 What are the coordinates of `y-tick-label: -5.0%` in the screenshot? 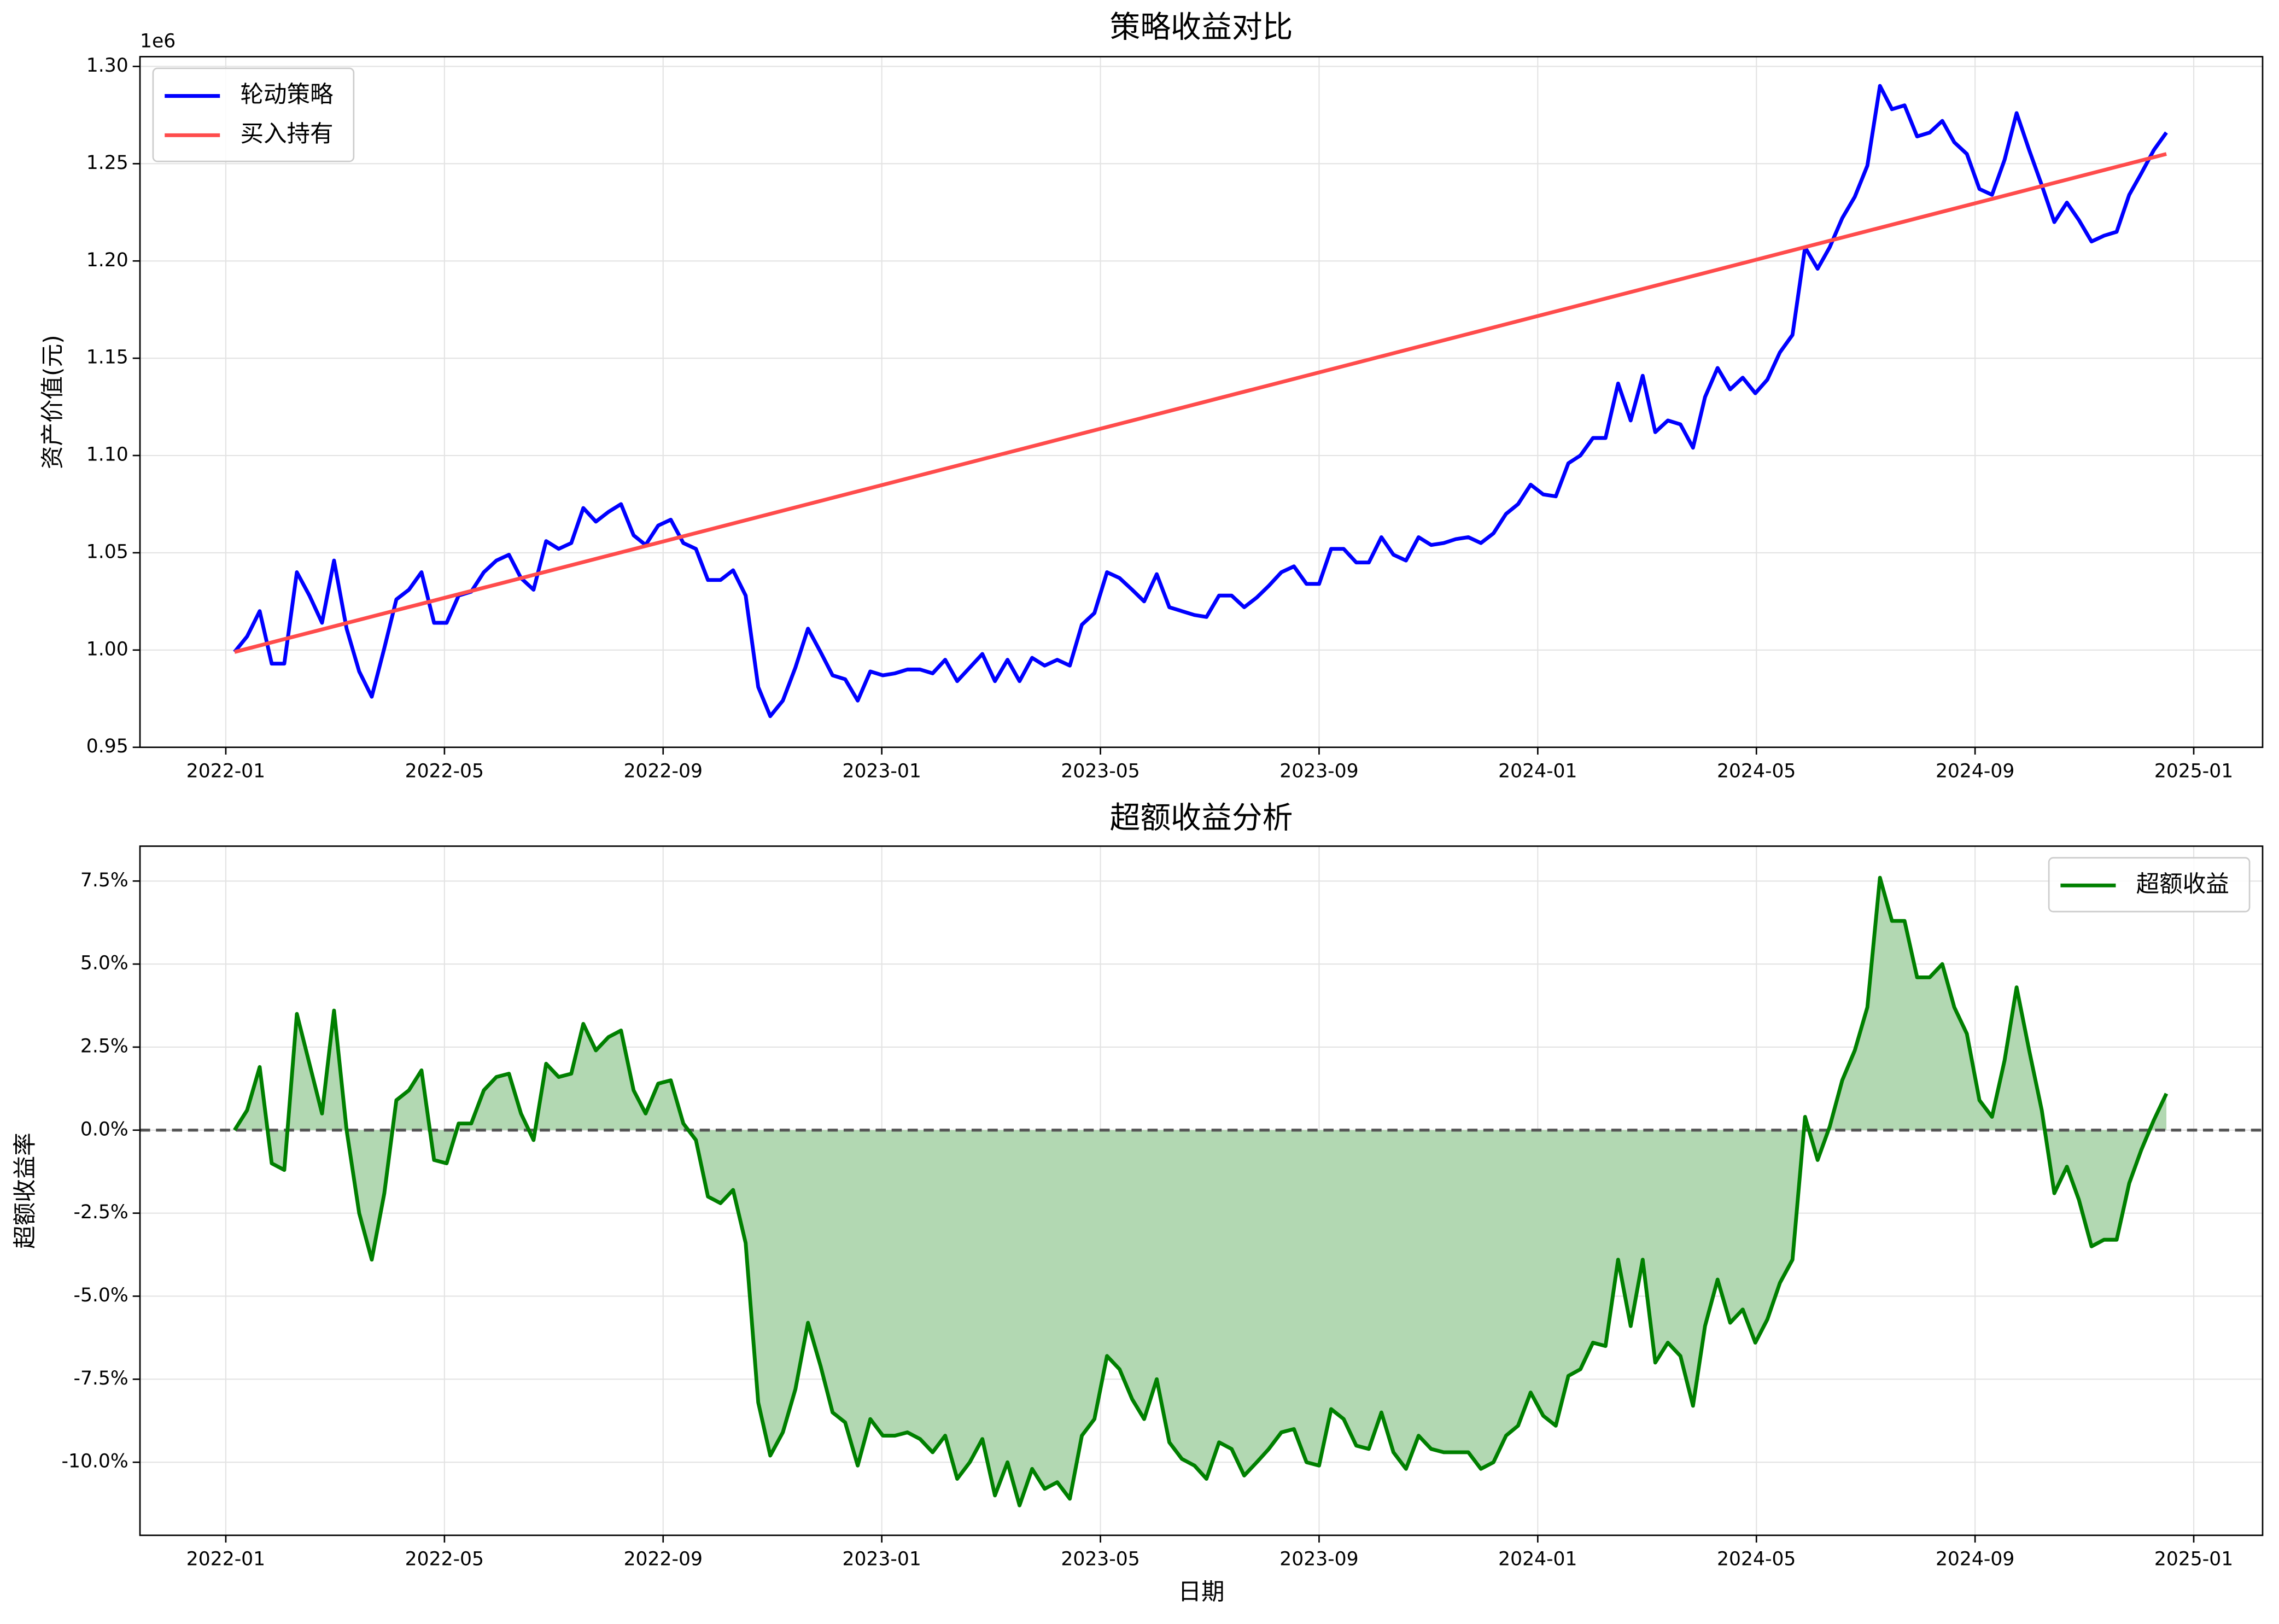 It's located at (100, 1295).